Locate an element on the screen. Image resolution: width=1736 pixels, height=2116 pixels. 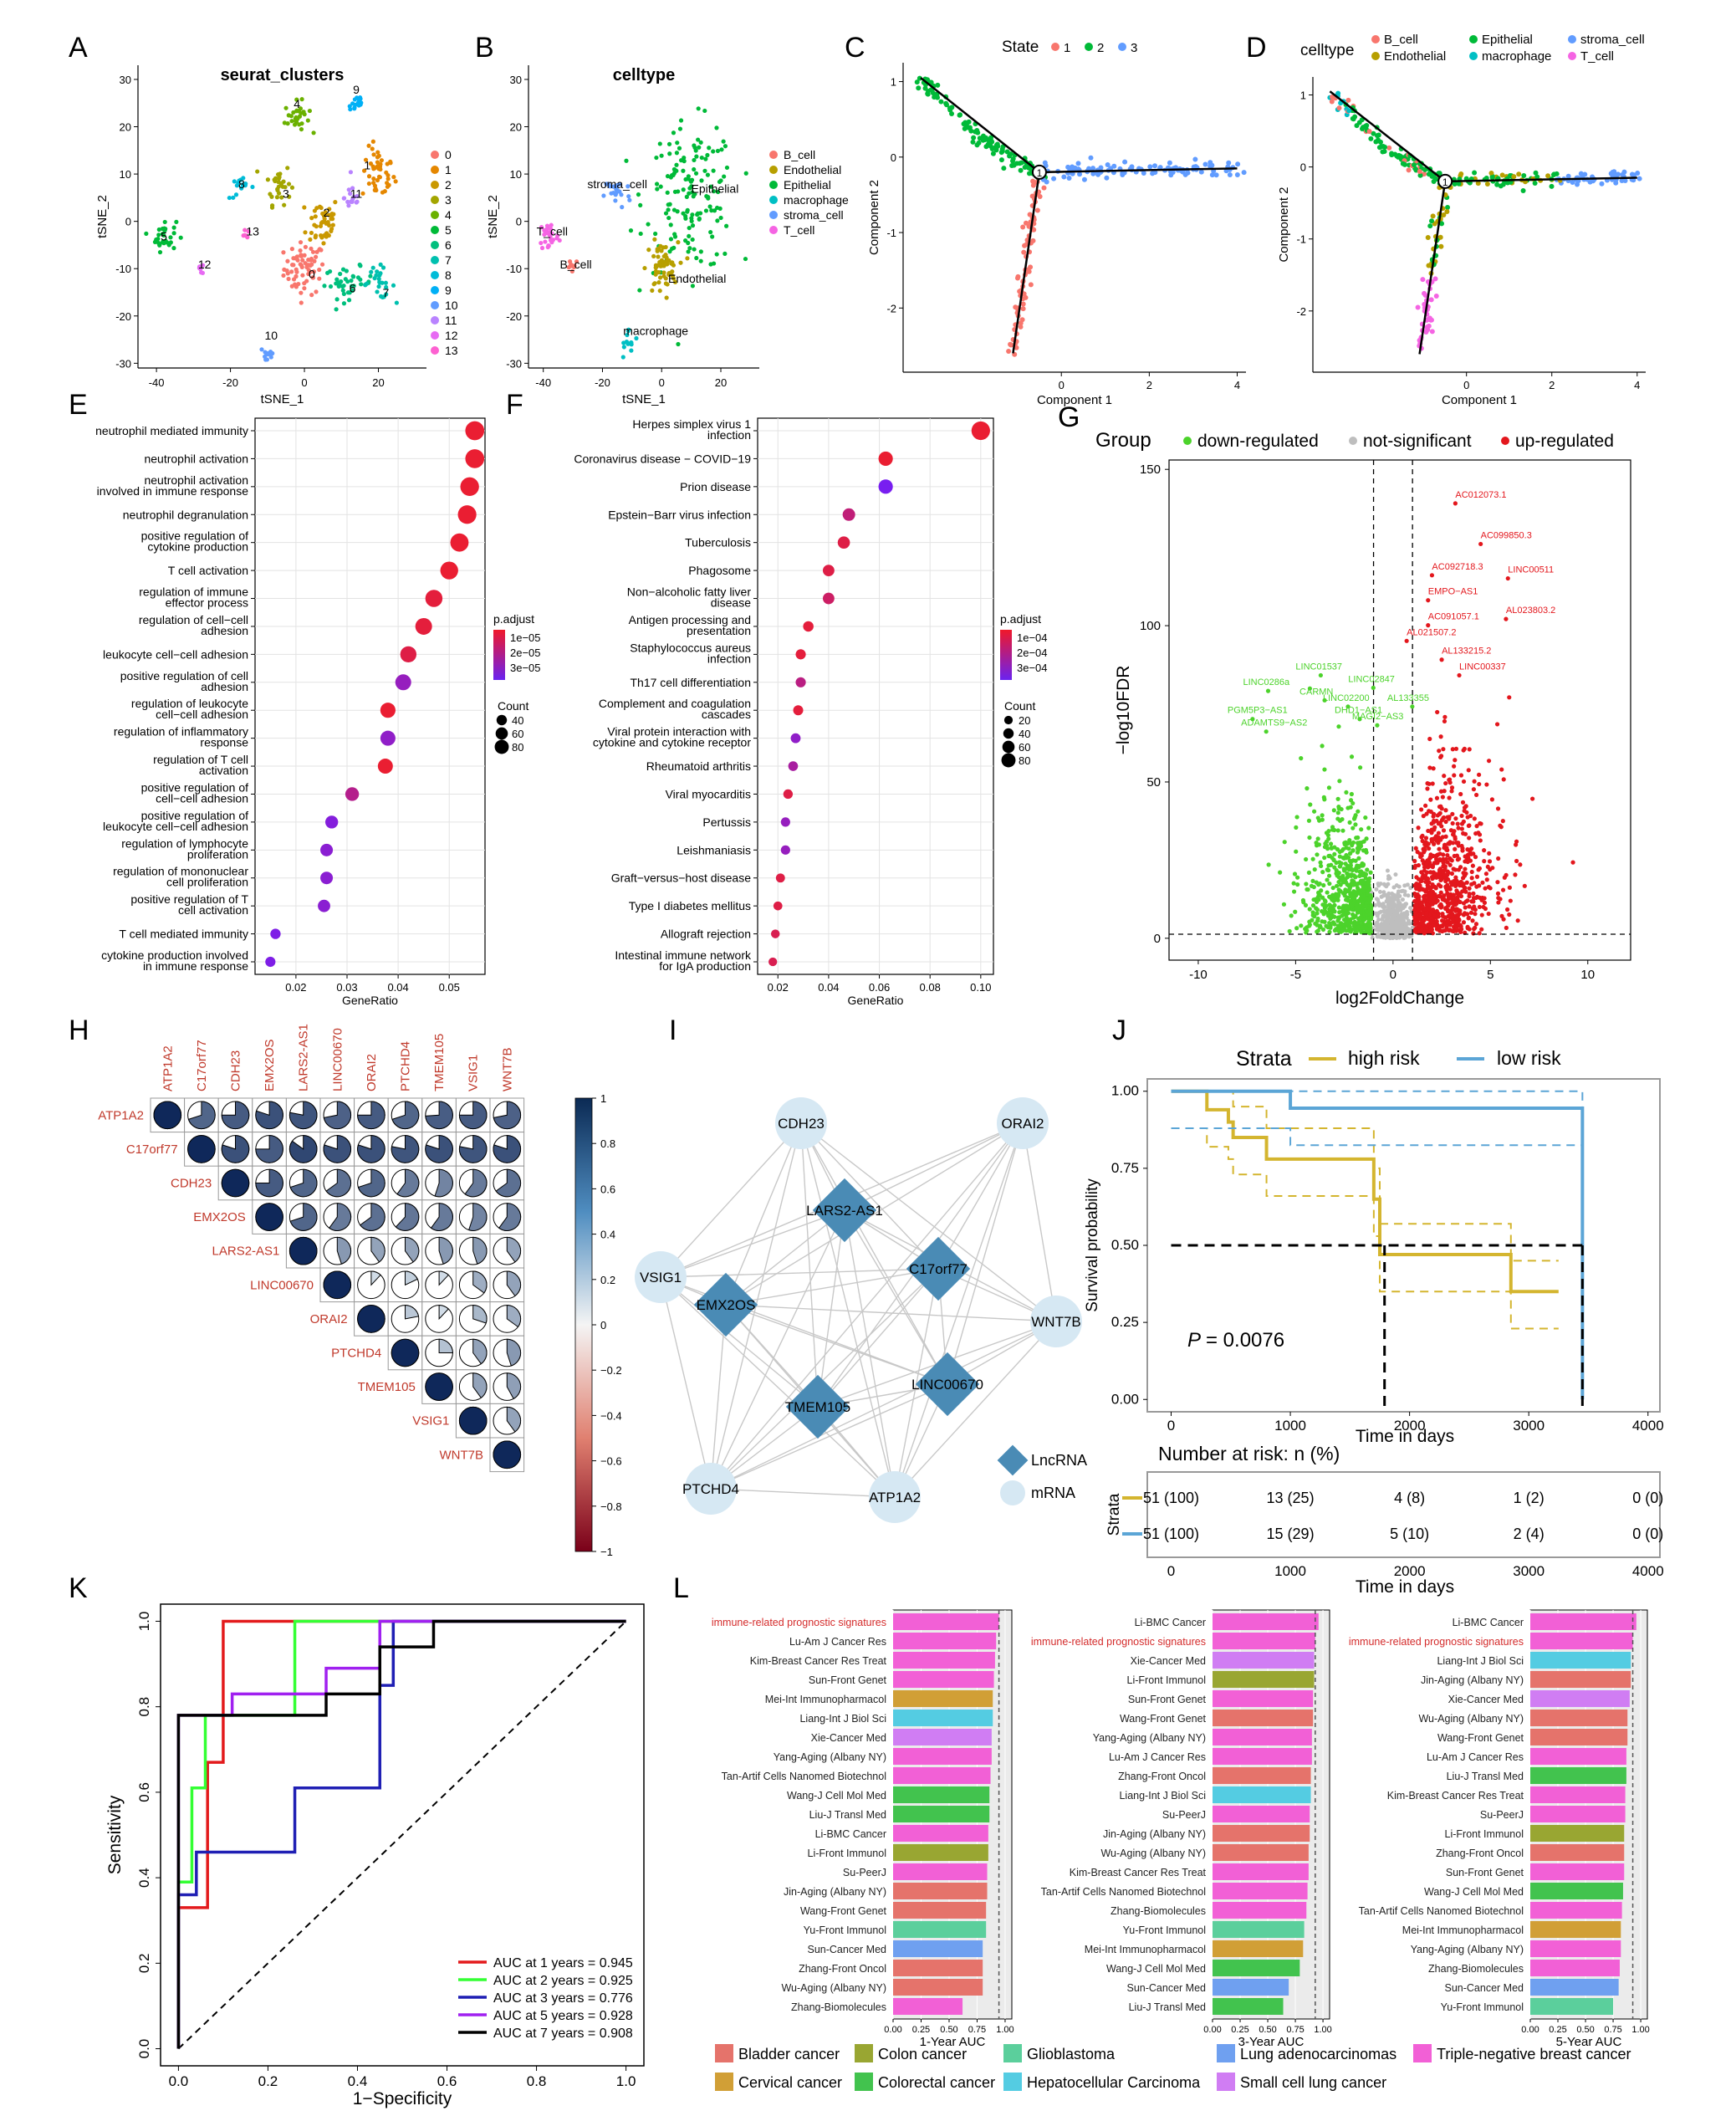
legend-label: 13 is located at coordinates (451, 350).